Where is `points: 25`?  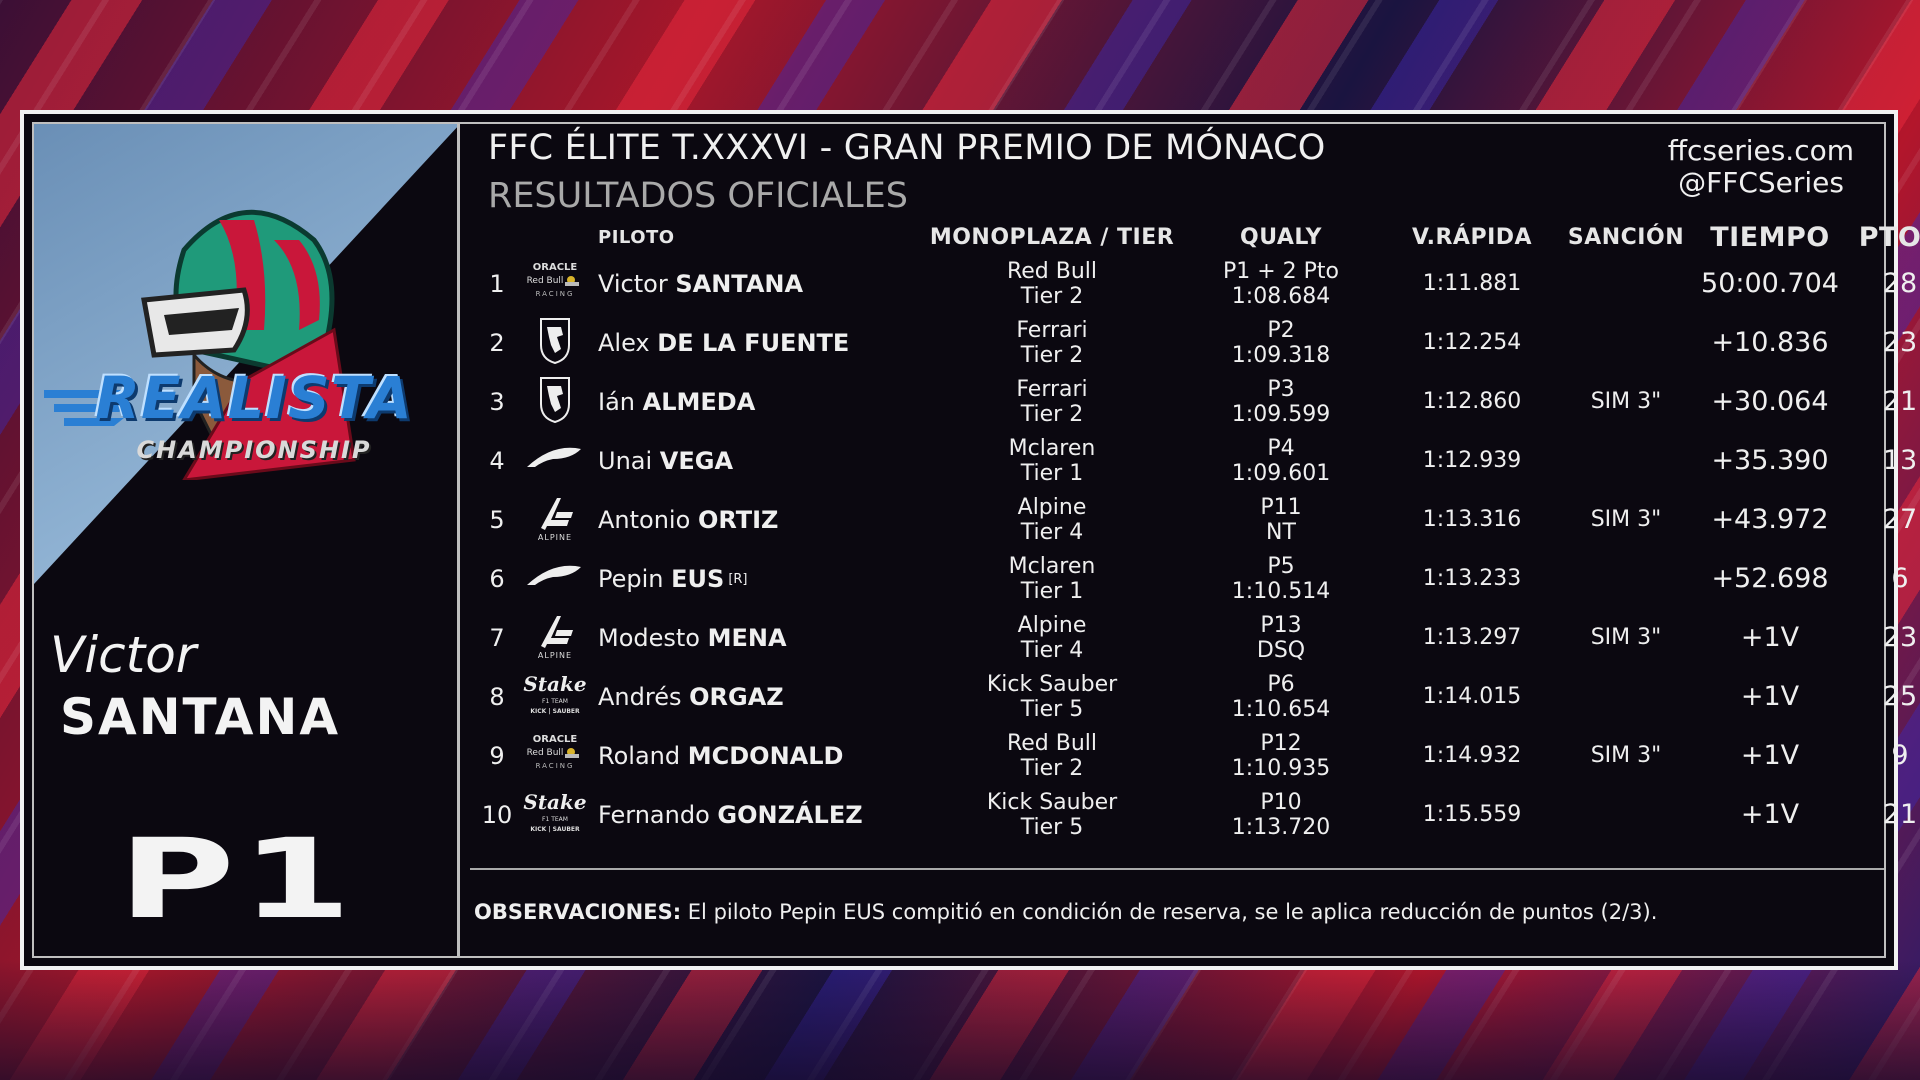
points: 25 is located at coordinates (1900, 696).